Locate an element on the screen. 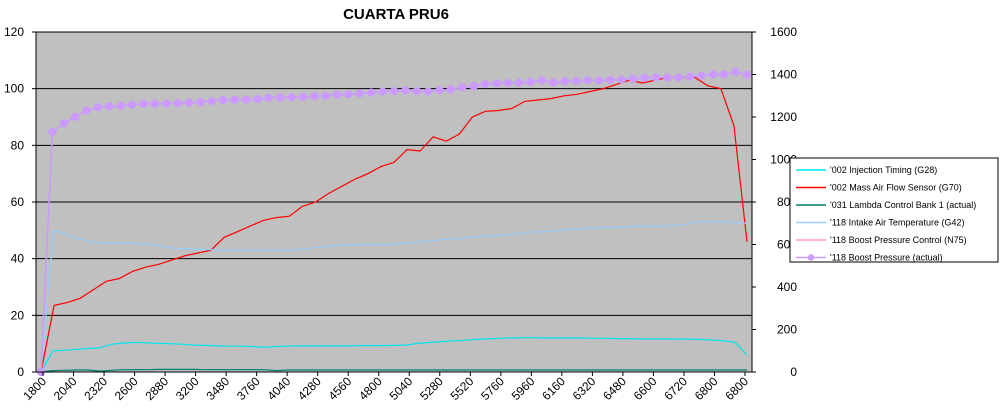 This screenshot has width=1000, height=415. x-tick-label: 2880 is located at coordinates (156, 388).